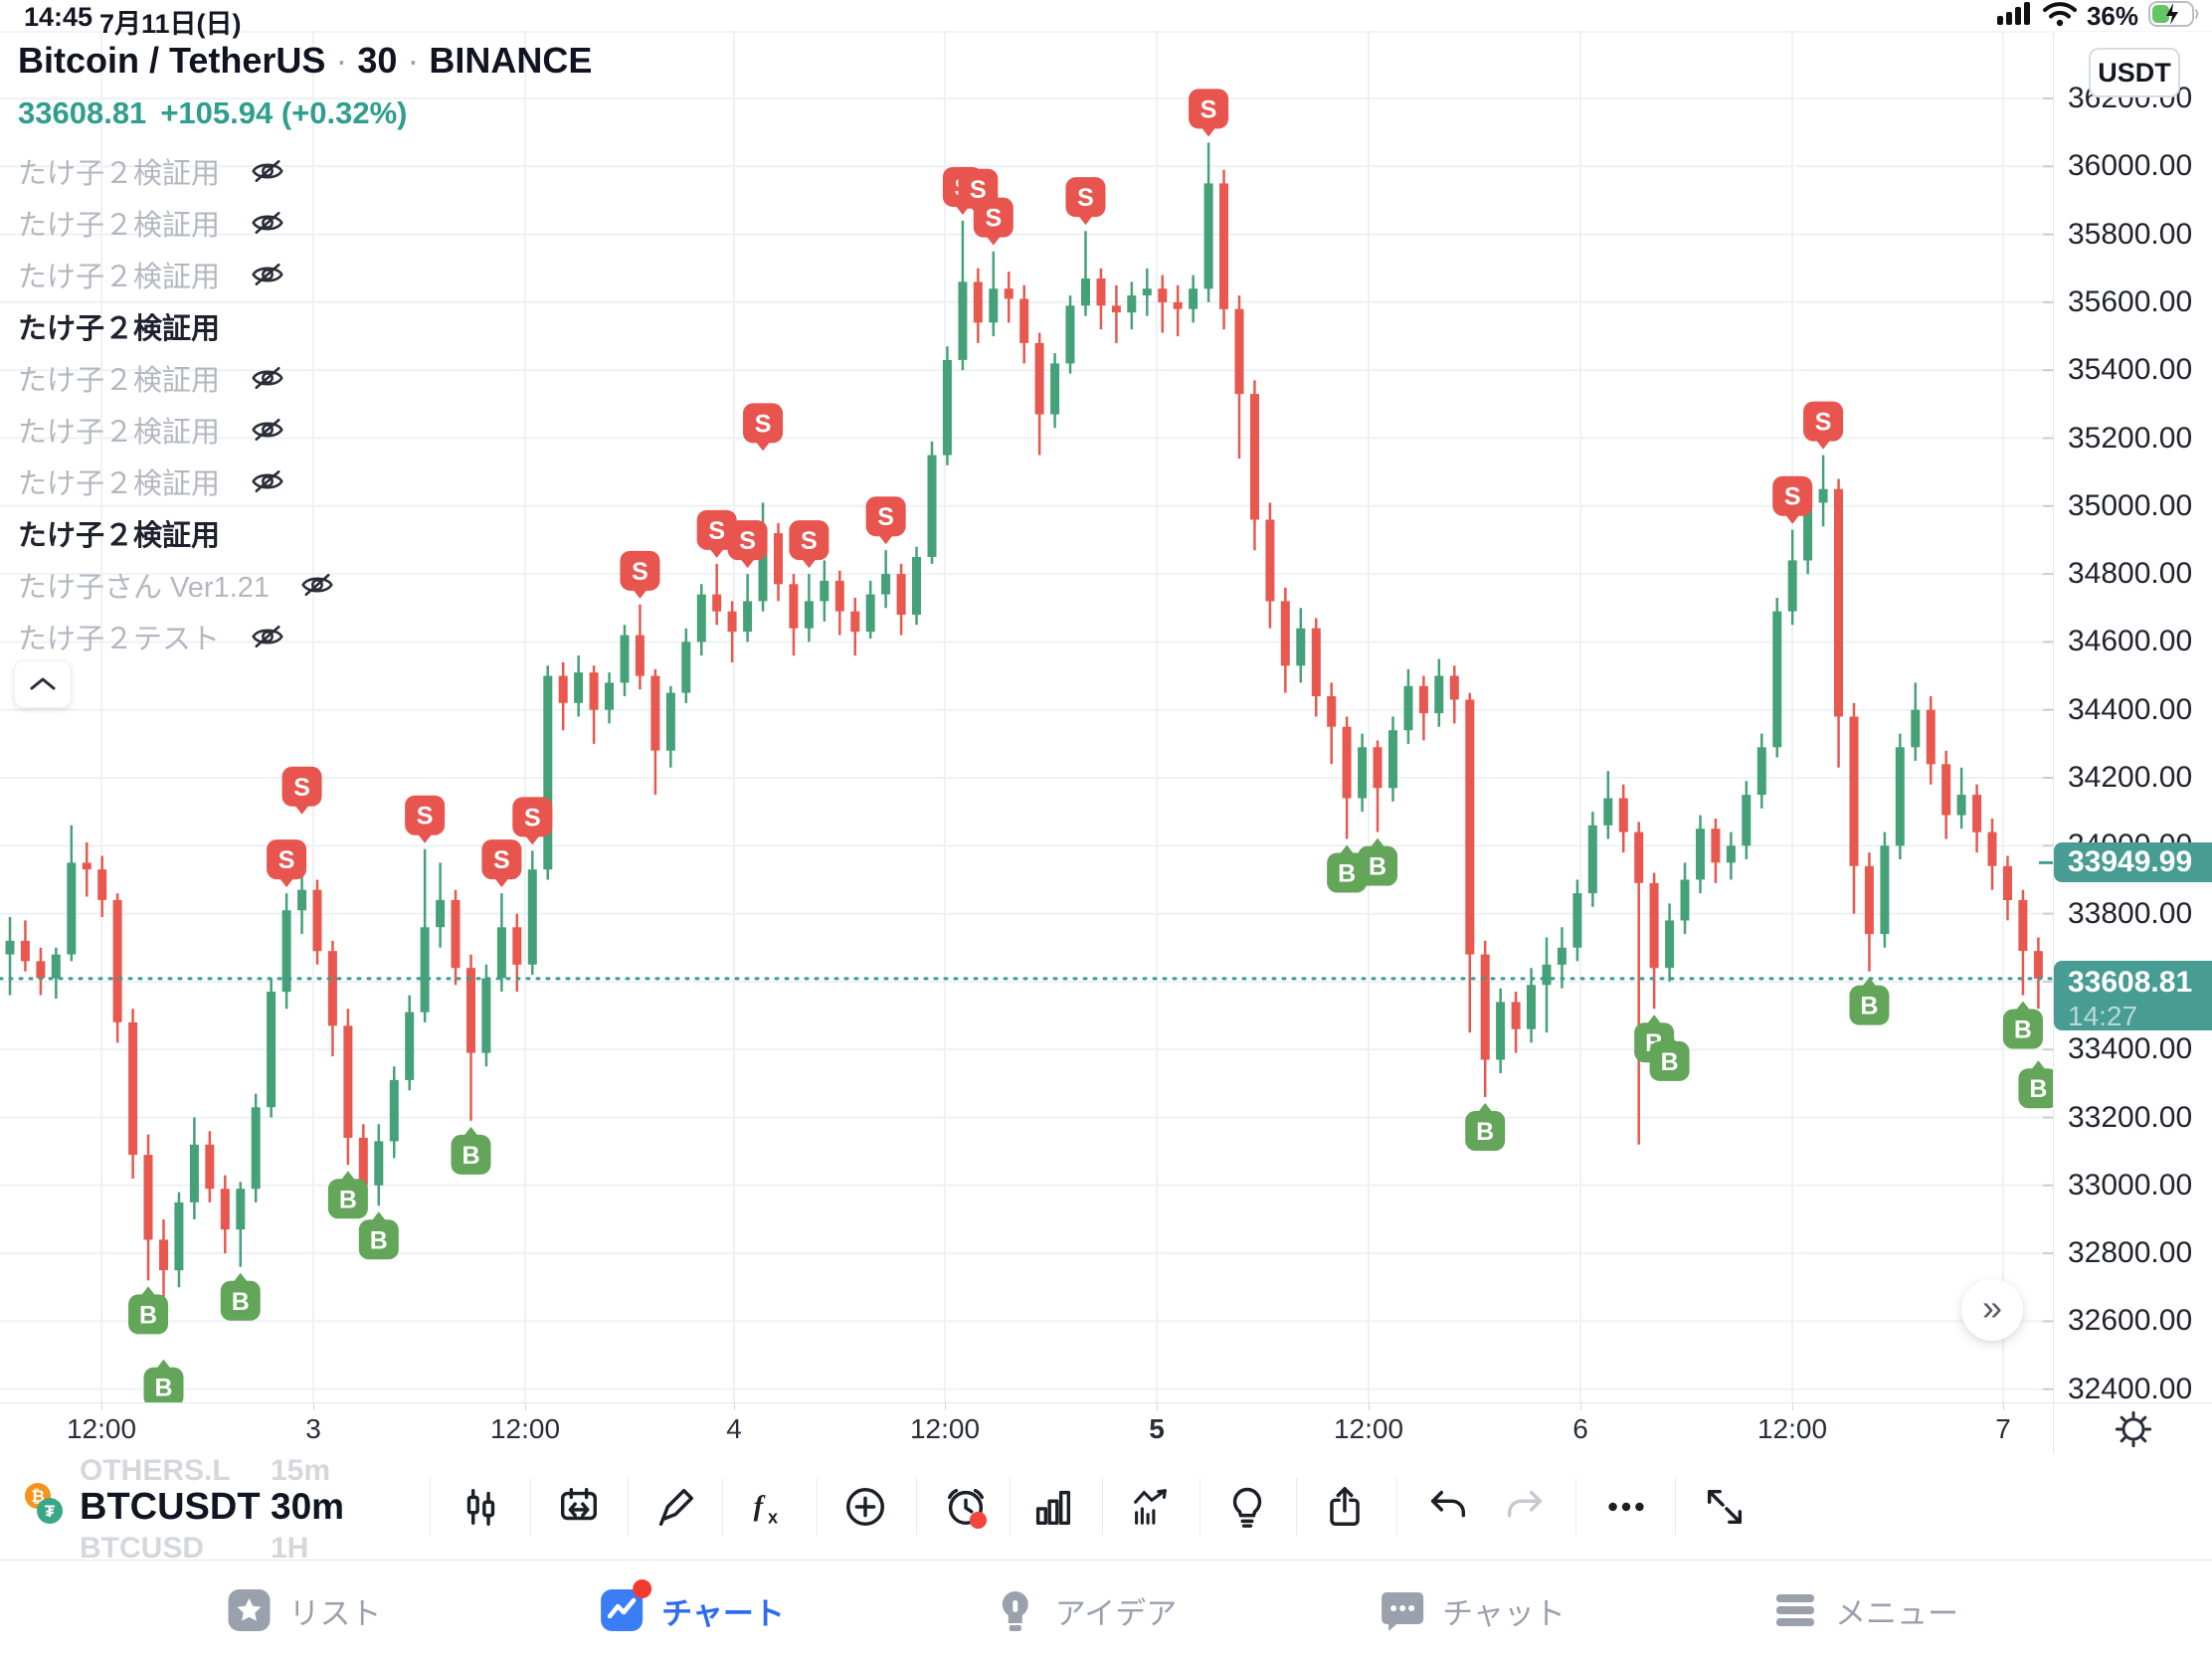 This screenshot has height=1659, width=2212. I want to click on forecast-icon, so click(1151, 1509).